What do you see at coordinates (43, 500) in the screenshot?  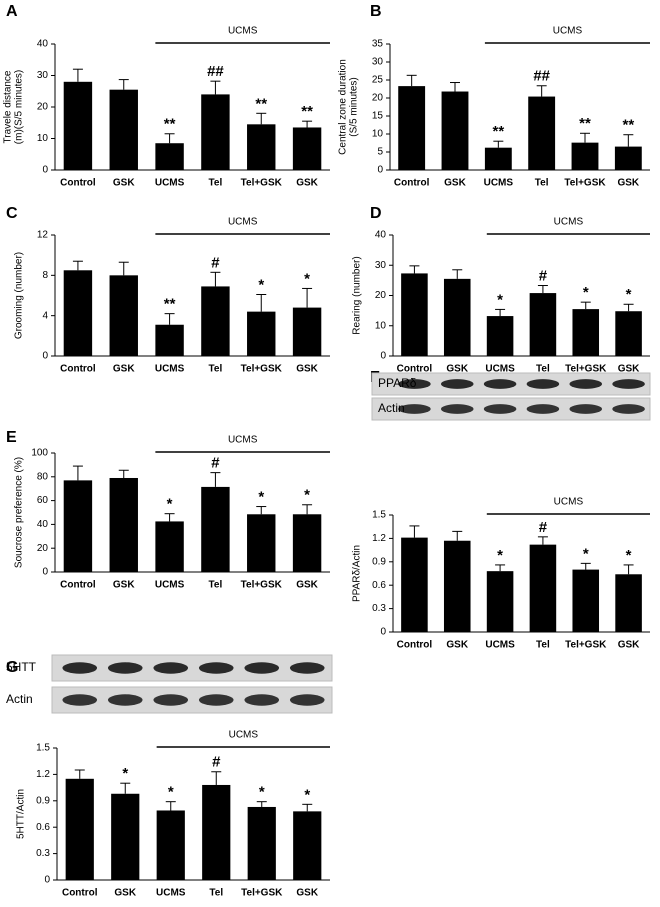 I see `y-tick-label: 60` at bounding box center [43, 500].